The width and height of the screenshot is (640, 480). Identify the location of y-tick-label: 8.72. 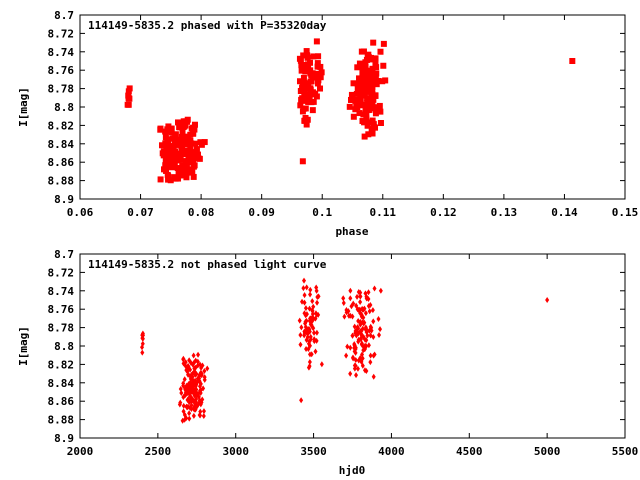
(61, 33).